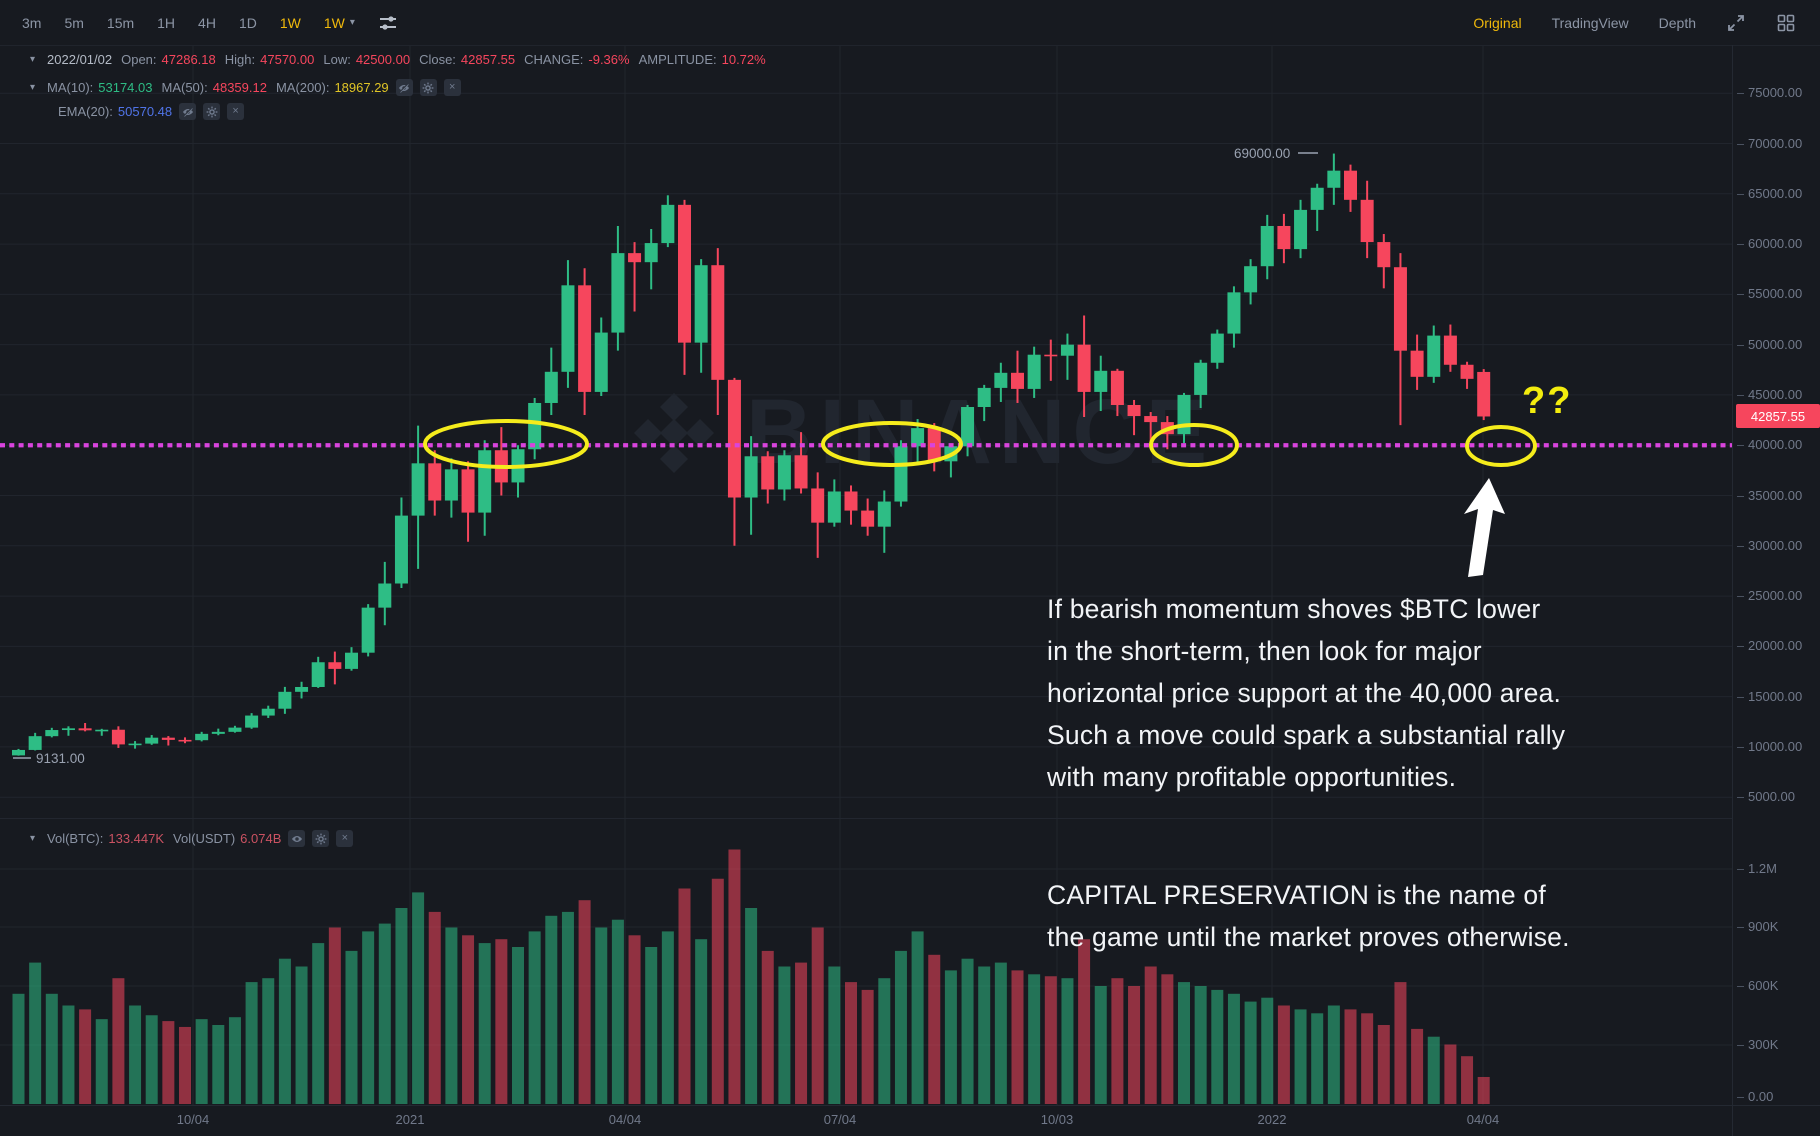 The width and height of the screenshot is (1820, 1136). What do you see at coordinates (1786, 23) in the screenshot?
I see `grid-layout-icon` at bounding box center [1786, 23].